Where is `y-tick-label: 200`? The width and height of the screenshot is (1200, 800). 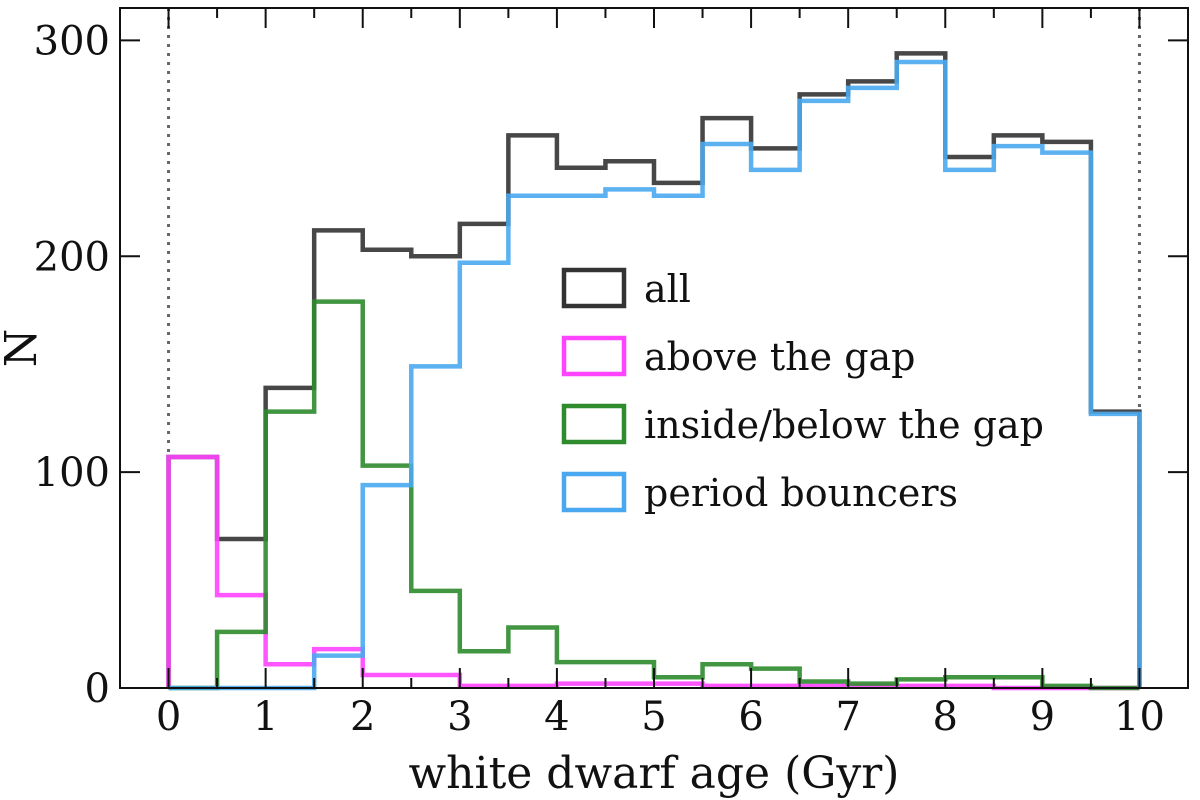 y-tick-label: 200 is located at coordinates (72, 257).